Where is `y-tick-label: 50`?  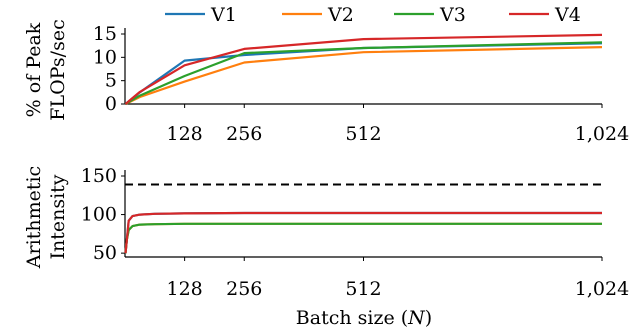
y-tick-label: 50 is located at coordinates (105, 253).